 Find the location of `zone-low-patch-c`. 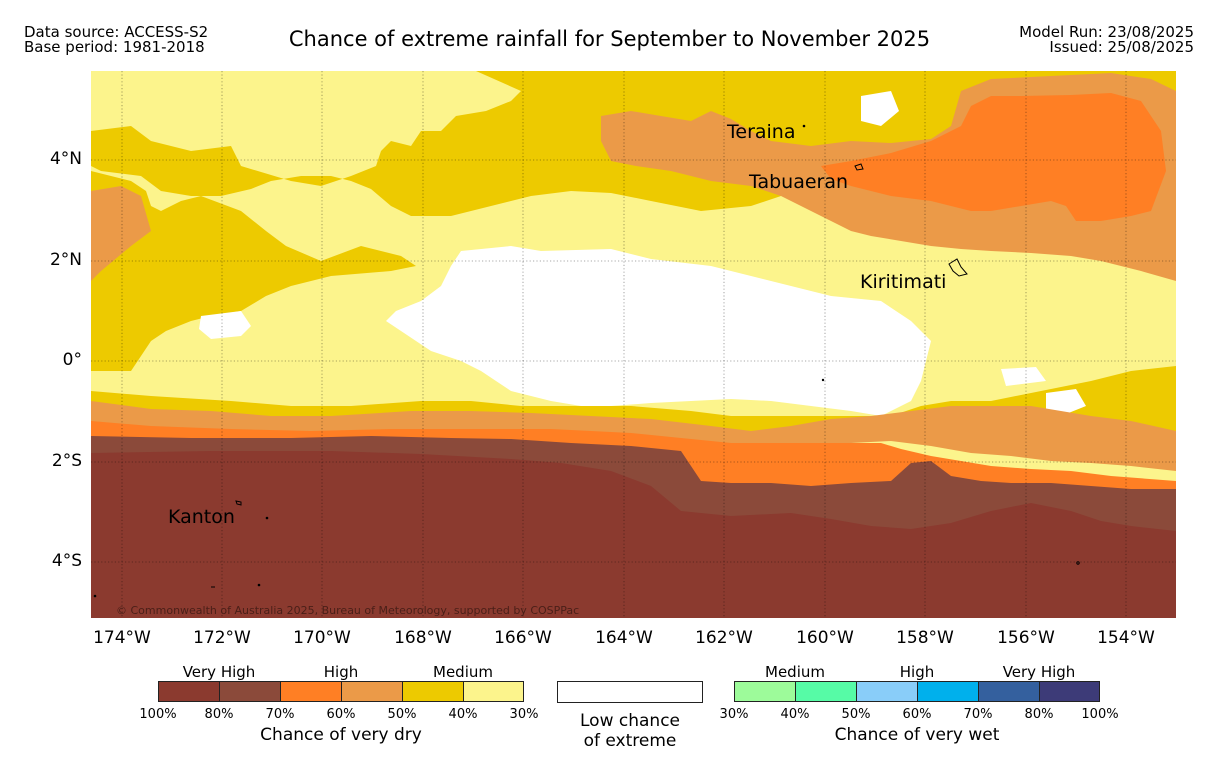

zone-low-patch-c is located at coordinates (1066, 402).